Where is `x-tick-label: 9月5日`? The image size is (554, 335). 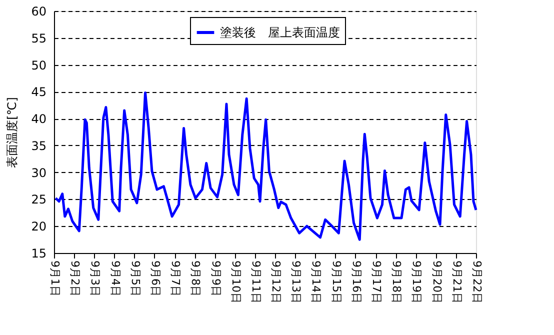 x-tick-label: 9月5日 is located at coordinates (135, 278).